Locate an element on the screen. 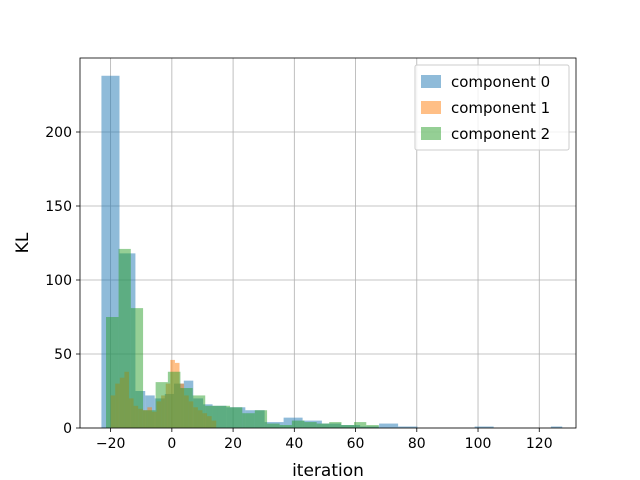 The image size is (640, 480). legend-label: component 1 is located at coordinates (500, 108).